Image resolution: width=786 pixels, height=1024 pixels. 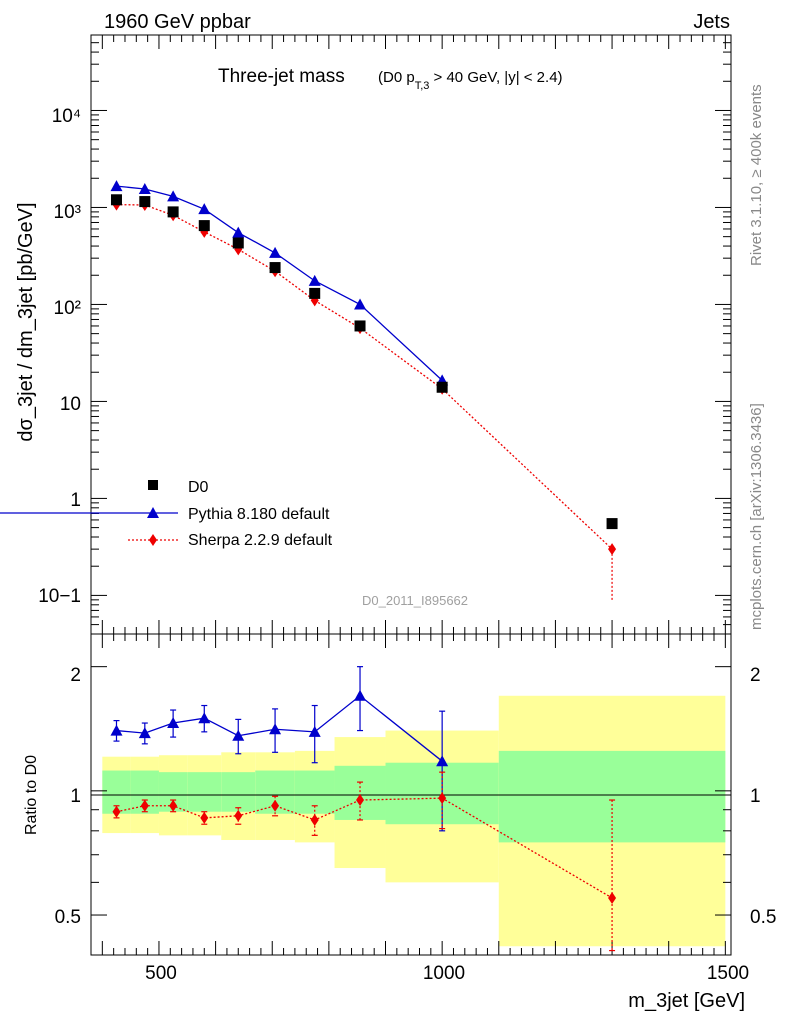 What do you see at coordinates (153, 512) in the screenshot?
I see `legend-pythia-marker` at bounding box center [153, 512].